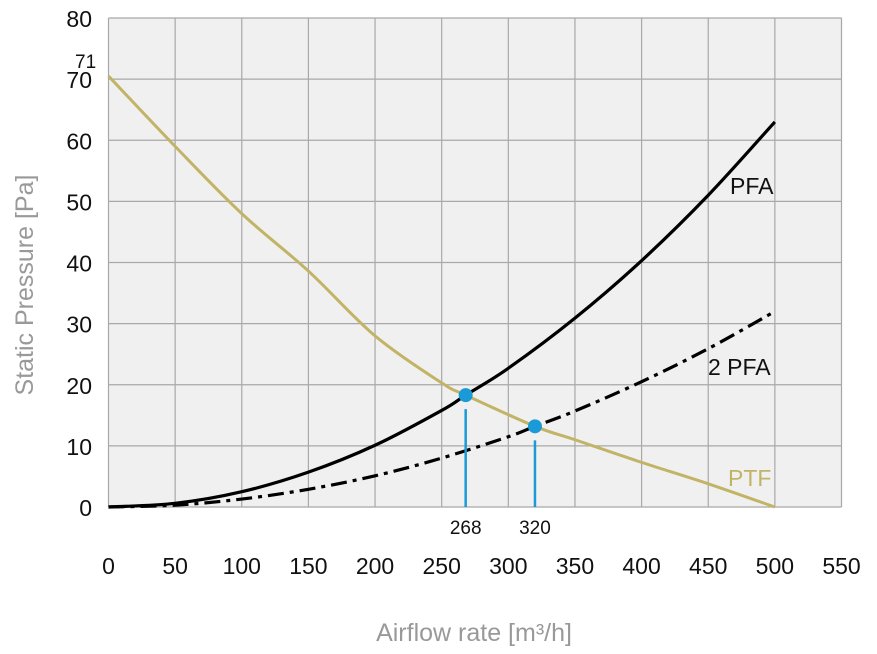 The width and height of the screenshot is (877, 654). What do you see at coordinates (175, 566) in the screenshot?
I see `x-tick-label: 50` at bounding box center [175, 566].